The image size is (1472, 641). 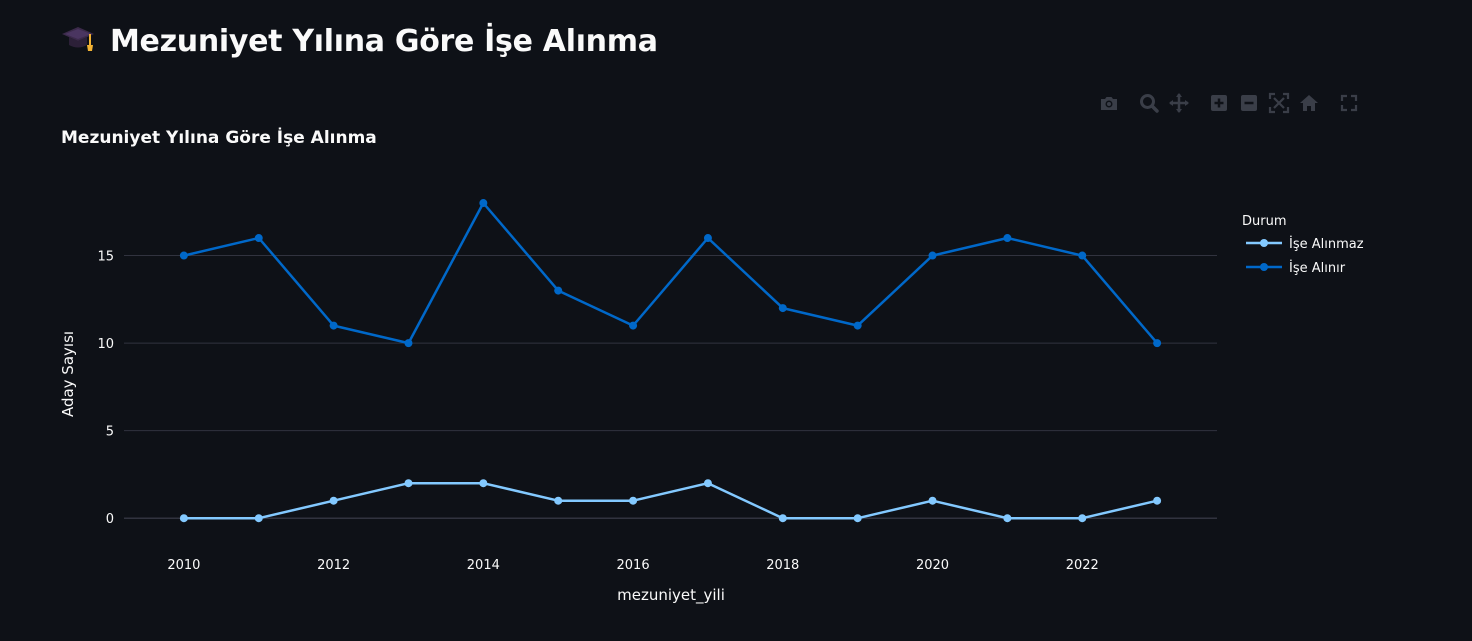 I want to click on zoom-out-icon, so click(x=1249, y=103).